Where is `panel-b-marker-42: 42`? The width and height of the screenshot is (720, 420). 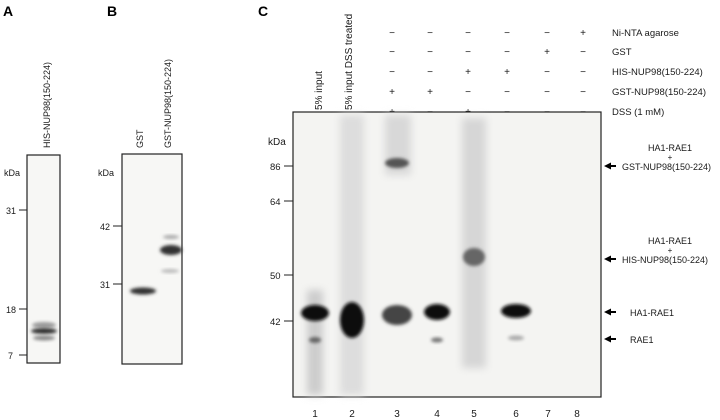 panel-b-marker-42: 42 is located at coordinates (105, 227).